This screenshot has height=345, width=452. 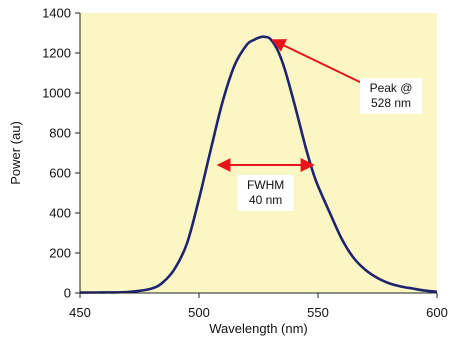 I want to click on peak-label-line: 528 nm, so click(x=391, y=103).